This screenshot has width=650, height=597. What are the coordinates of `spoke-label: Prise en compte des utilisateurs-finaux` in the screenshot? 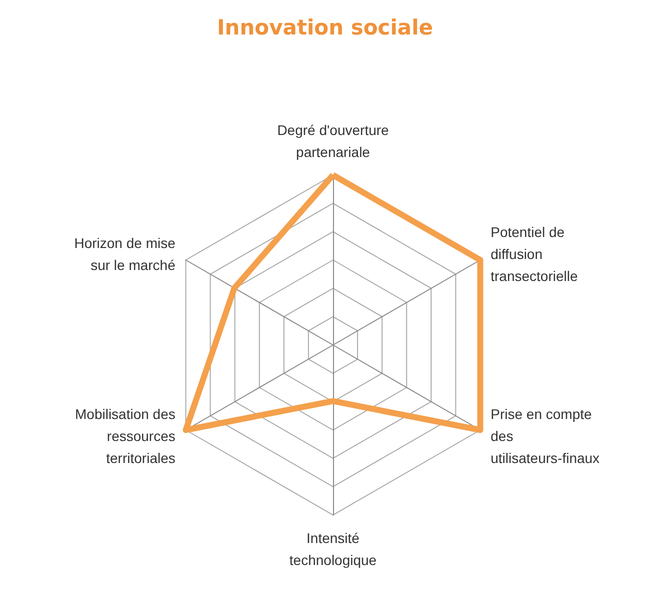 It's located at (545, 436).